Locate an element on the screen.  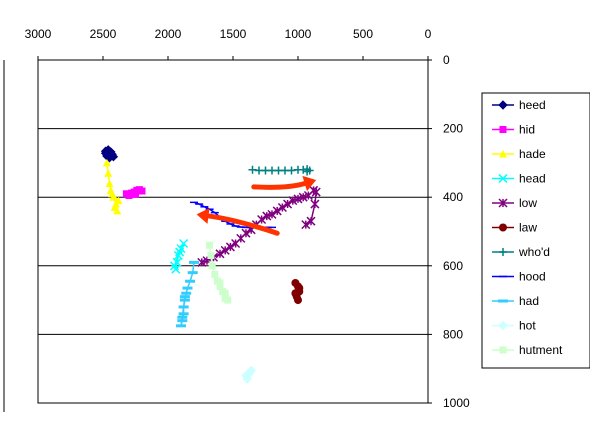
series-had is located at coordinates (187, 294).